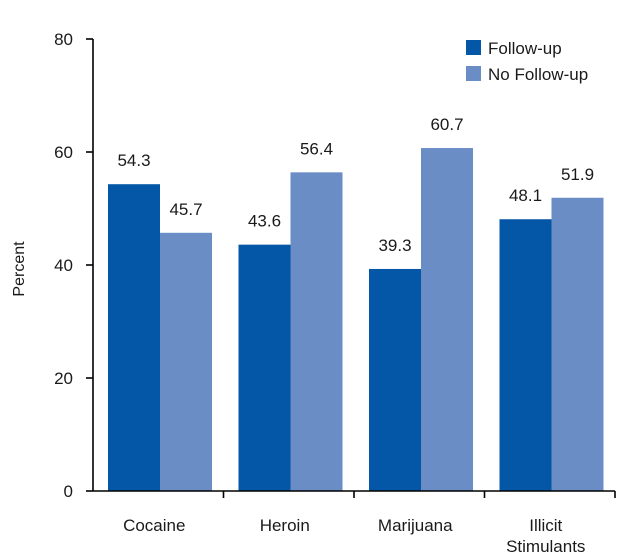 The height and width of the screenshot is (559, 619). What do you see at coordinates (394, 245) in the screenshot?
I see `bar-value-label: 39.3` at bounding box center [394, 245].